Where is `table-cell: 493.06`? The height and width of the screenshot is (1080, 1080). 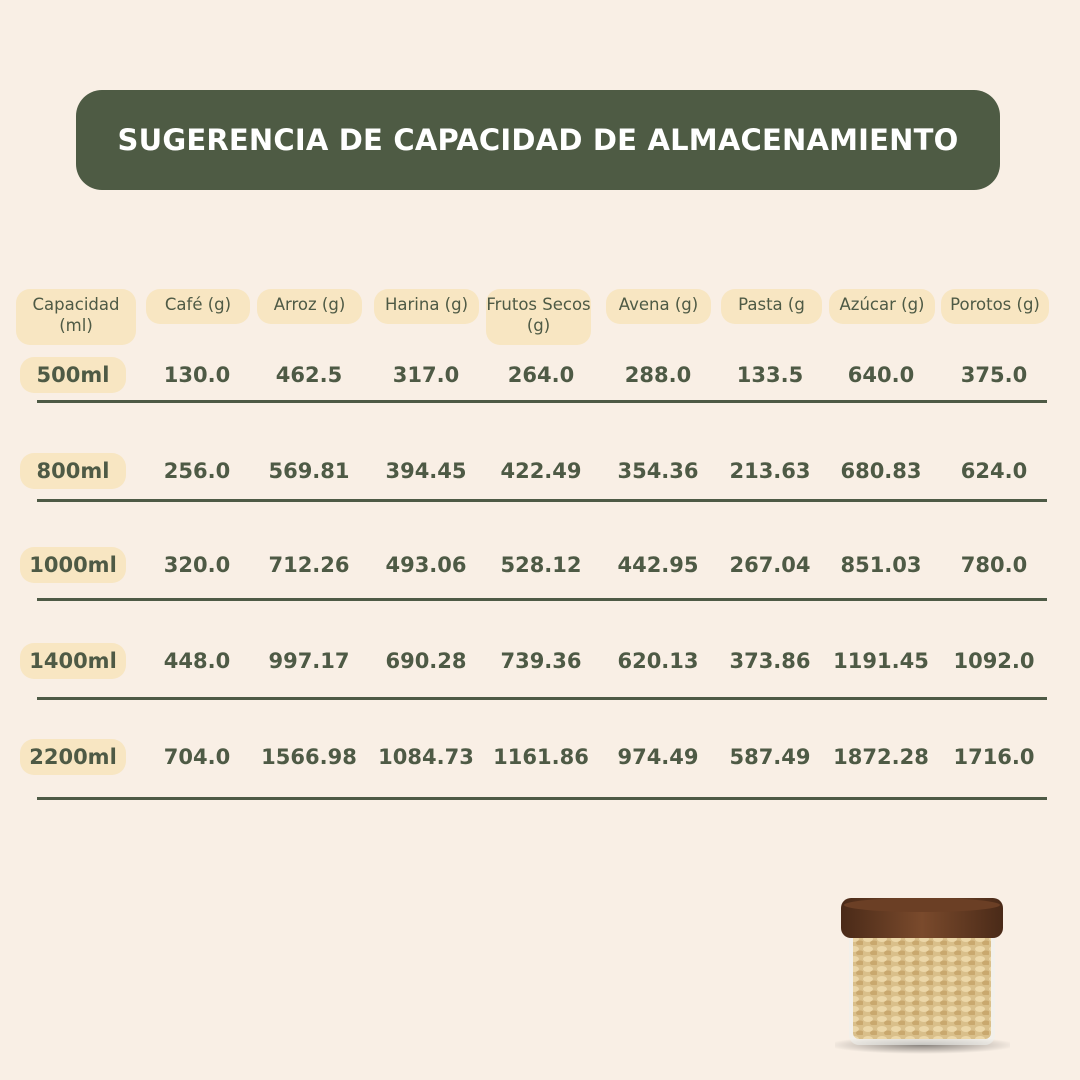
table-cell: 493.06 is located at coordinates (426, 565).